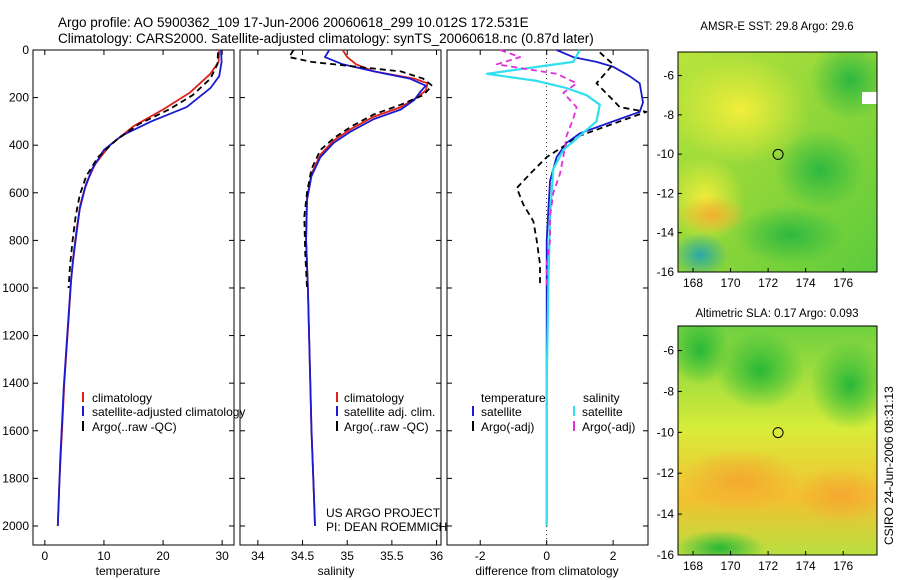 The width and height of the screenshot is (900, 580). Describe the element at coordinates (507, 427) in the screenshot. I see `legend-temp-argo-label: Argo(-adj)` at that location.